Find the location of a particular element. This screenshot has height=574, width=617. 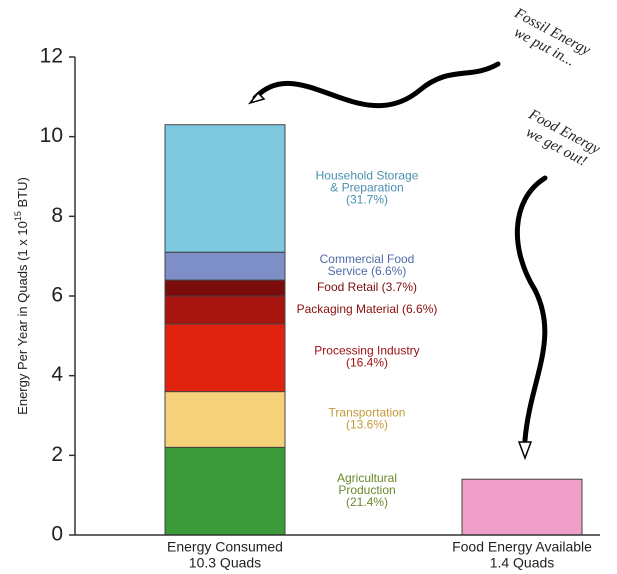

y-tick-label: 8 is located at coordinates (57, 215).